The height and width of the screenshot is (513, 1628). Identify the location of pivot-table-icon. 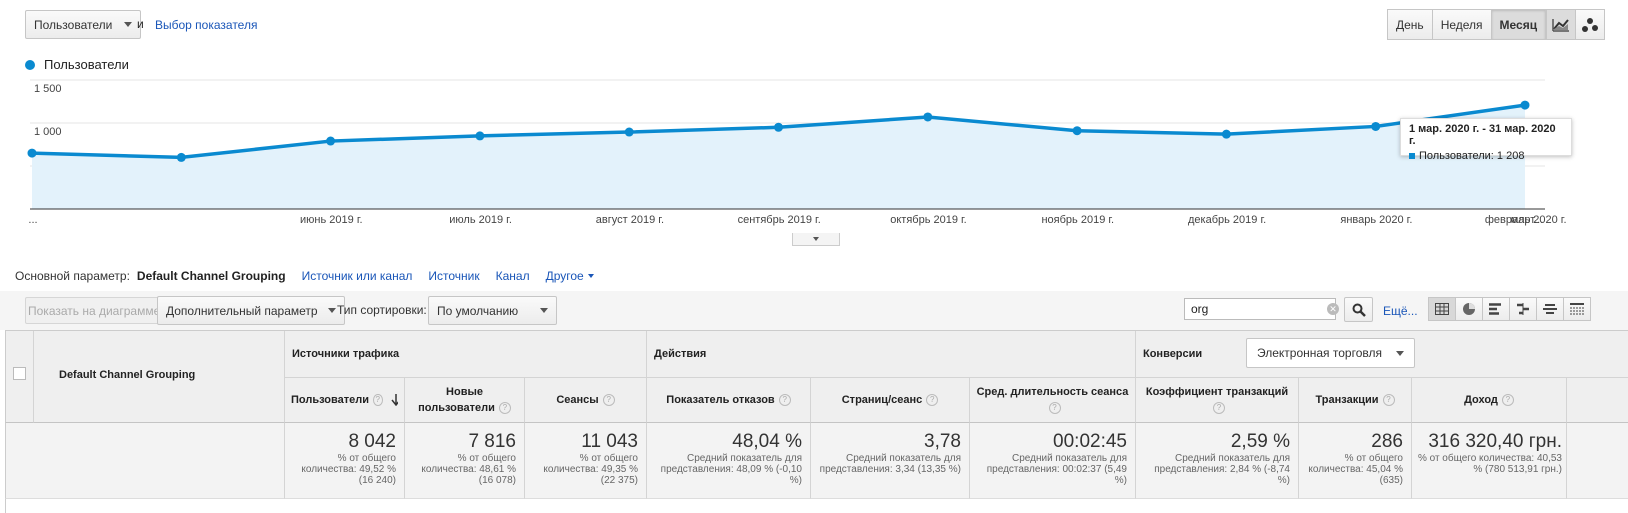
(1577, 309).